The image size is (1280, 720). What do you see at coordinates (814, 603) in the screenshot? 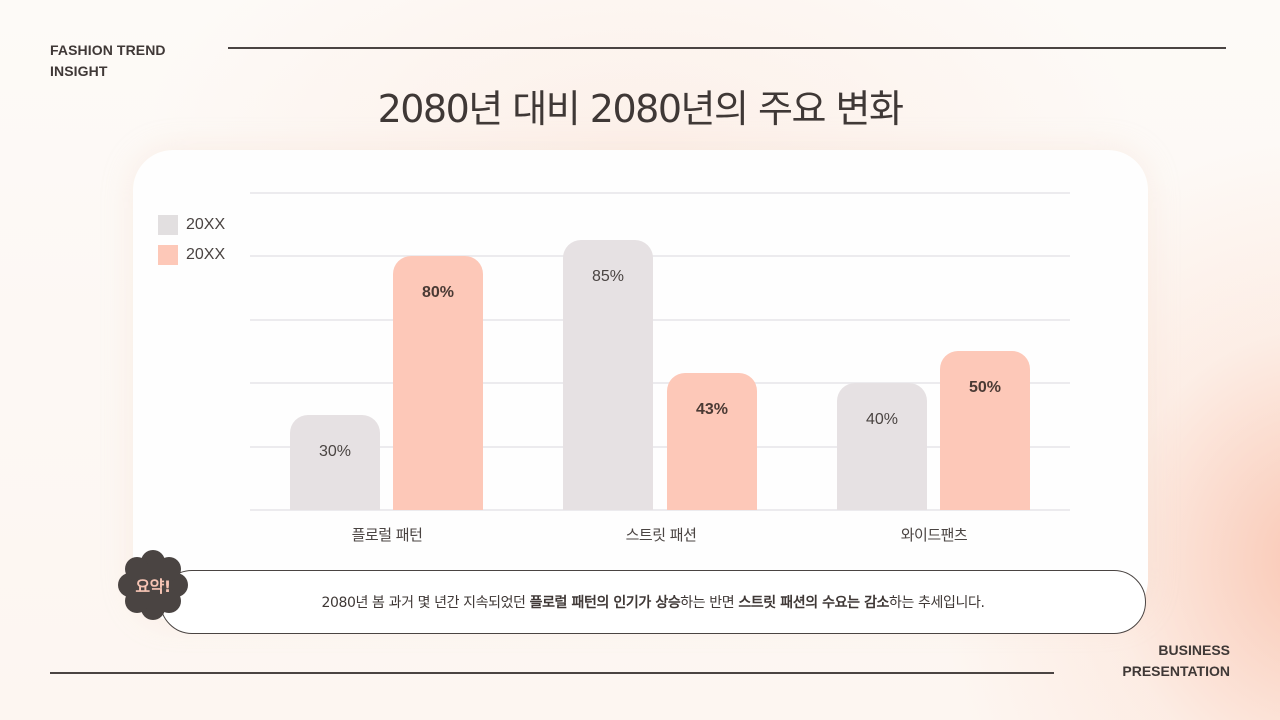
I see `summary-highlight: 스트릿 패션의 수요는 감소` at bounding box center [814, 603].